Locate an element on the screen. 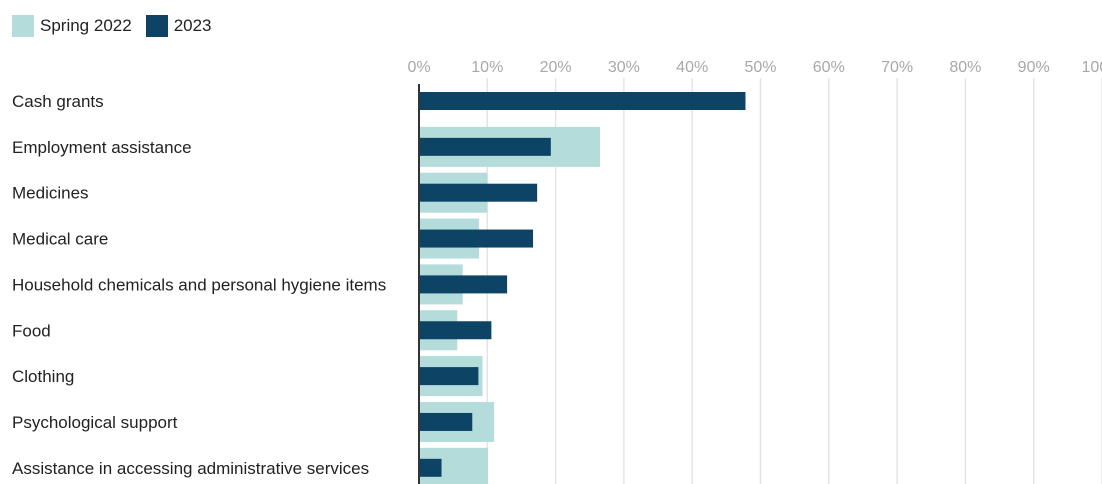 This screenshot has width=1102, height=484. x-tick-label: 90% is located at coordinates (1034, 67).